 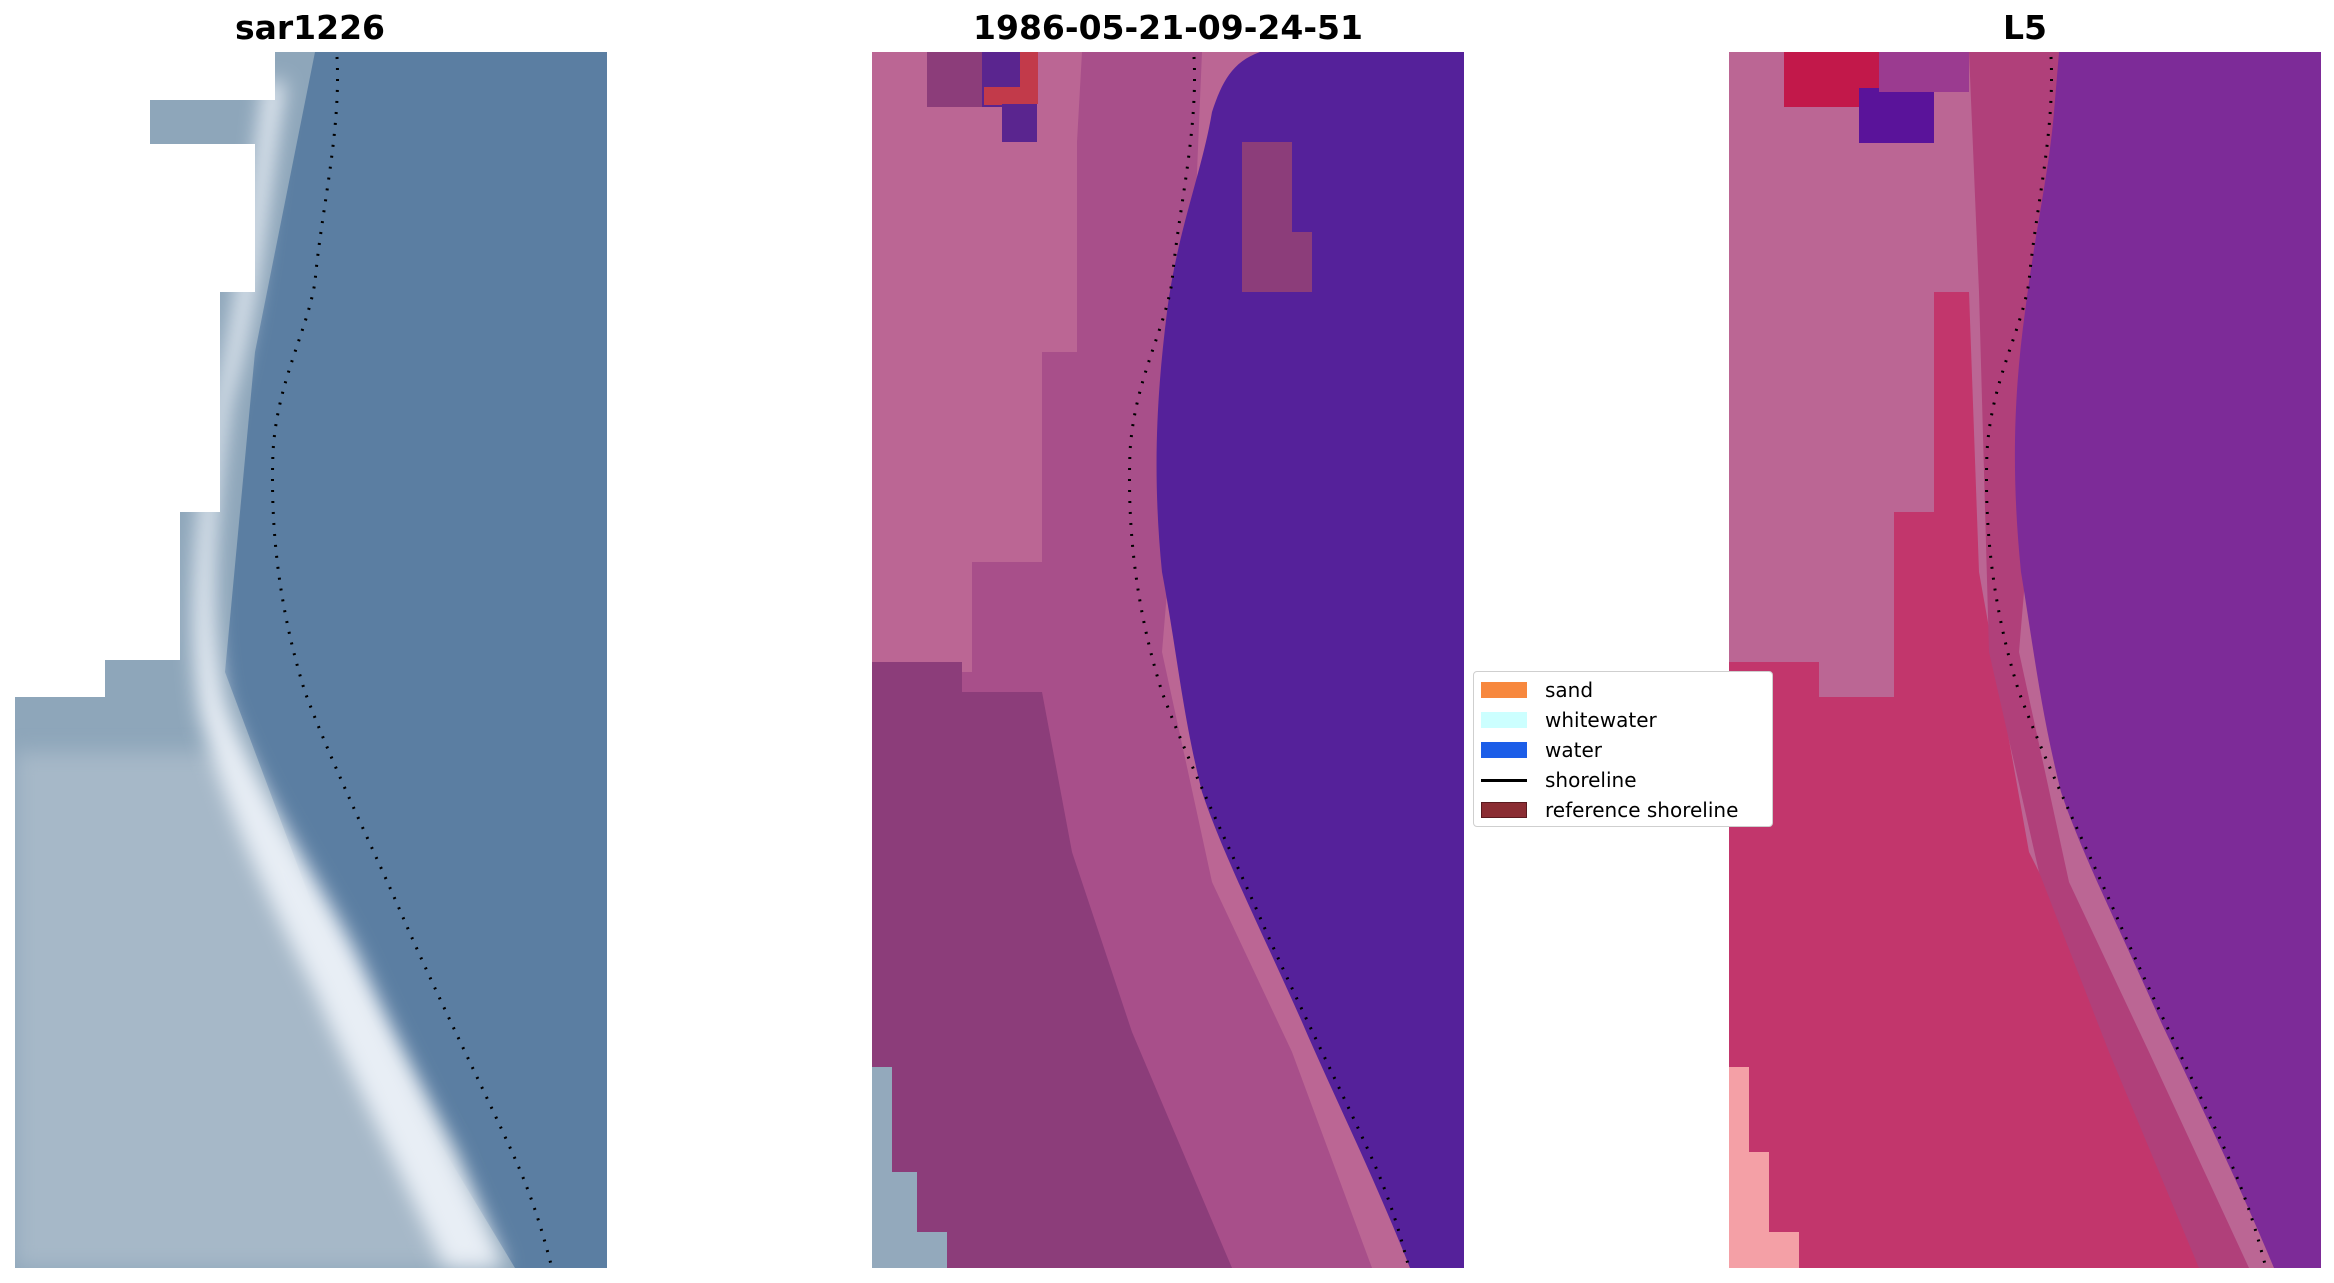 What do you see at coordinates (1573, 750) in the screenshot?
I see `legend-label-water: water` at bounding box center [1573, 750].